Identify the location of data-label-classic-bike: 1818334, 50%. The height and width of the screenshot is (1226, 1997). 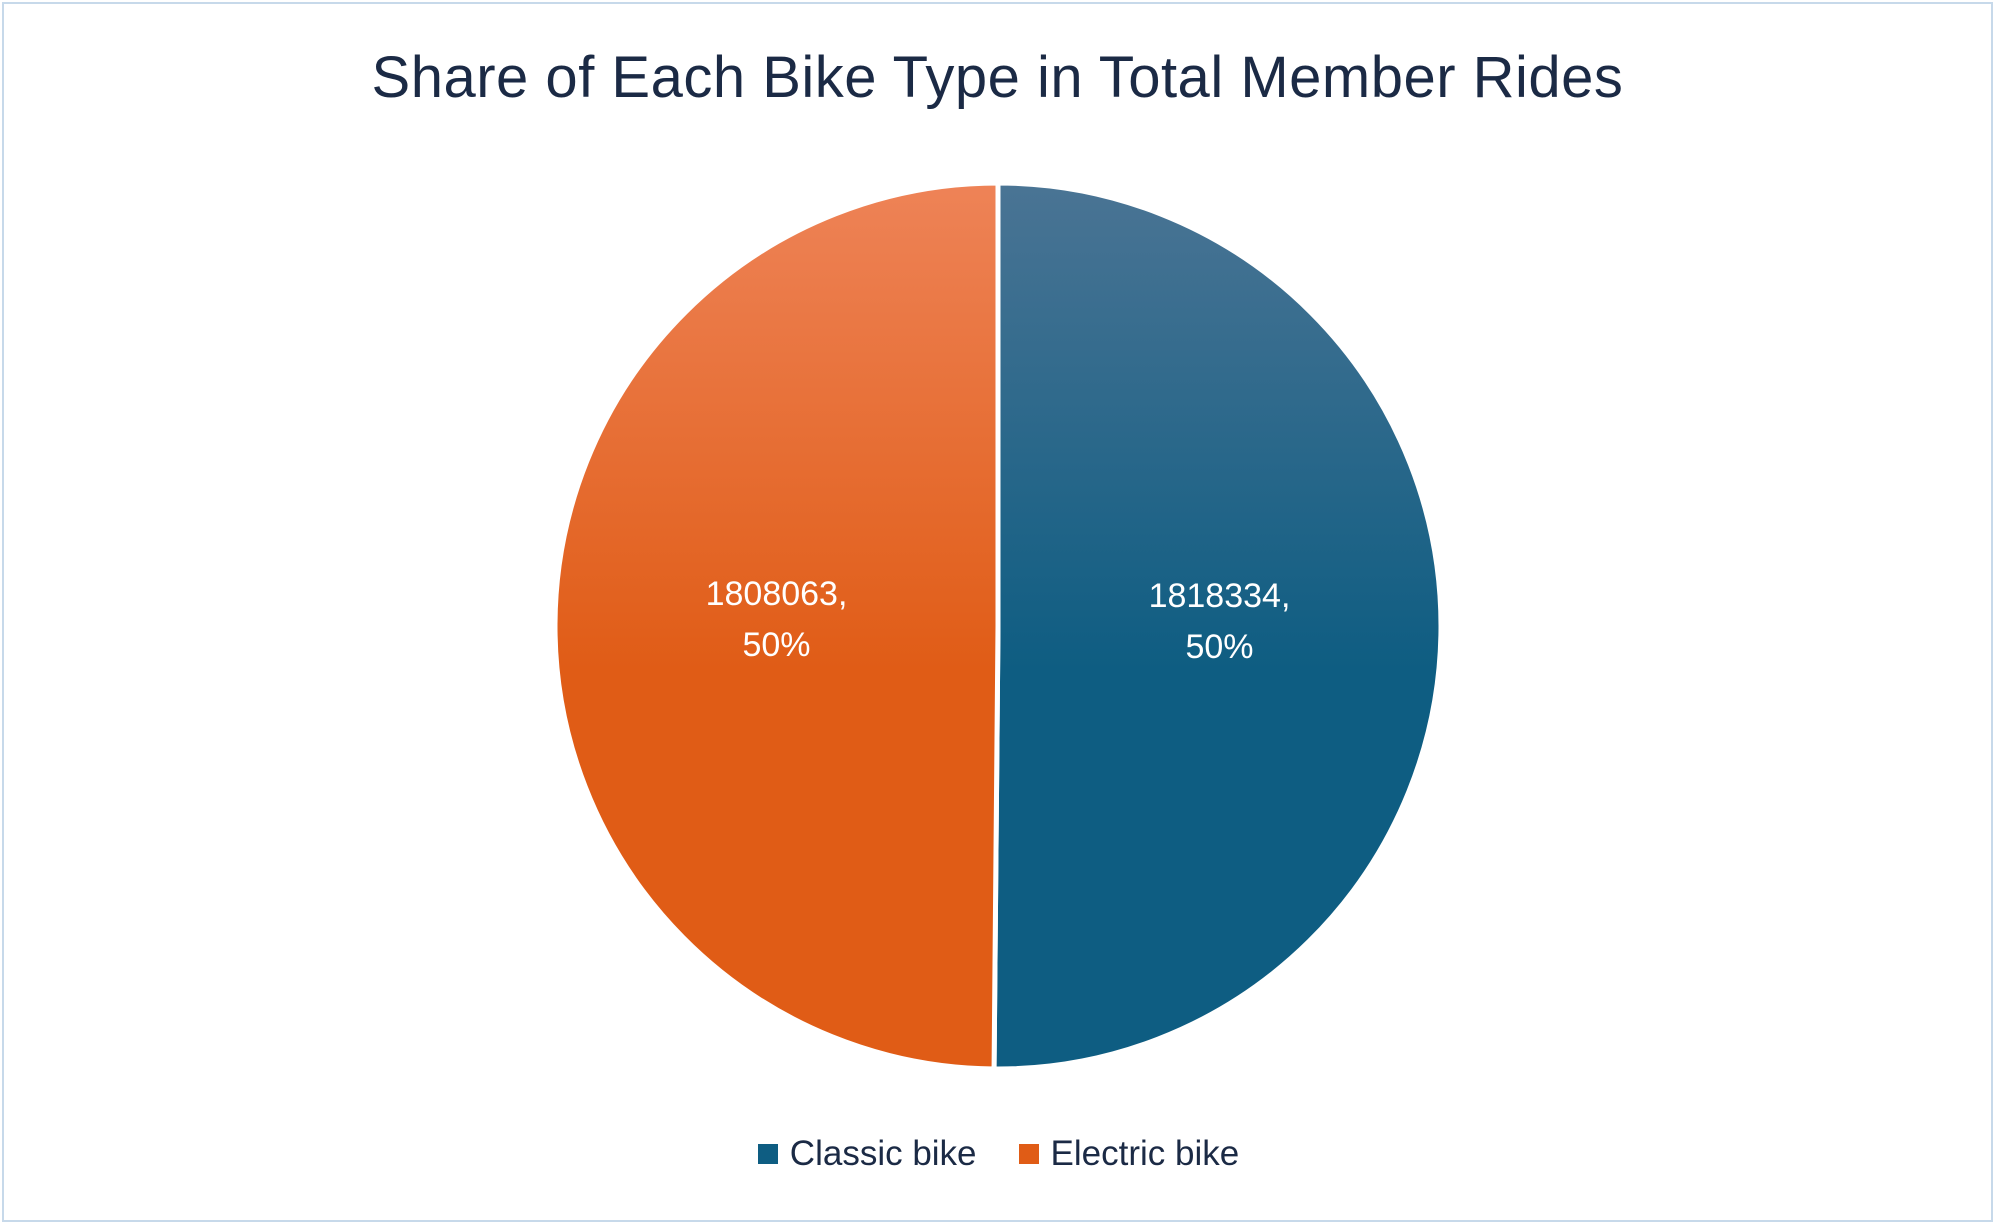
(1220, 621).